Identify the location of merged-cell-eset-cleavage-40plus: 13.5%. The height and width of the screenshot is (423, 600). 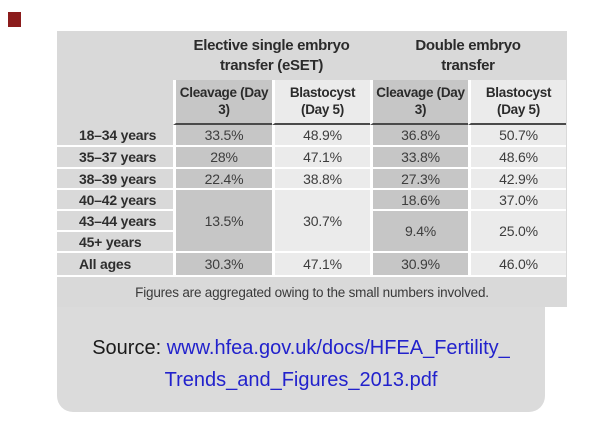
(222, 221).